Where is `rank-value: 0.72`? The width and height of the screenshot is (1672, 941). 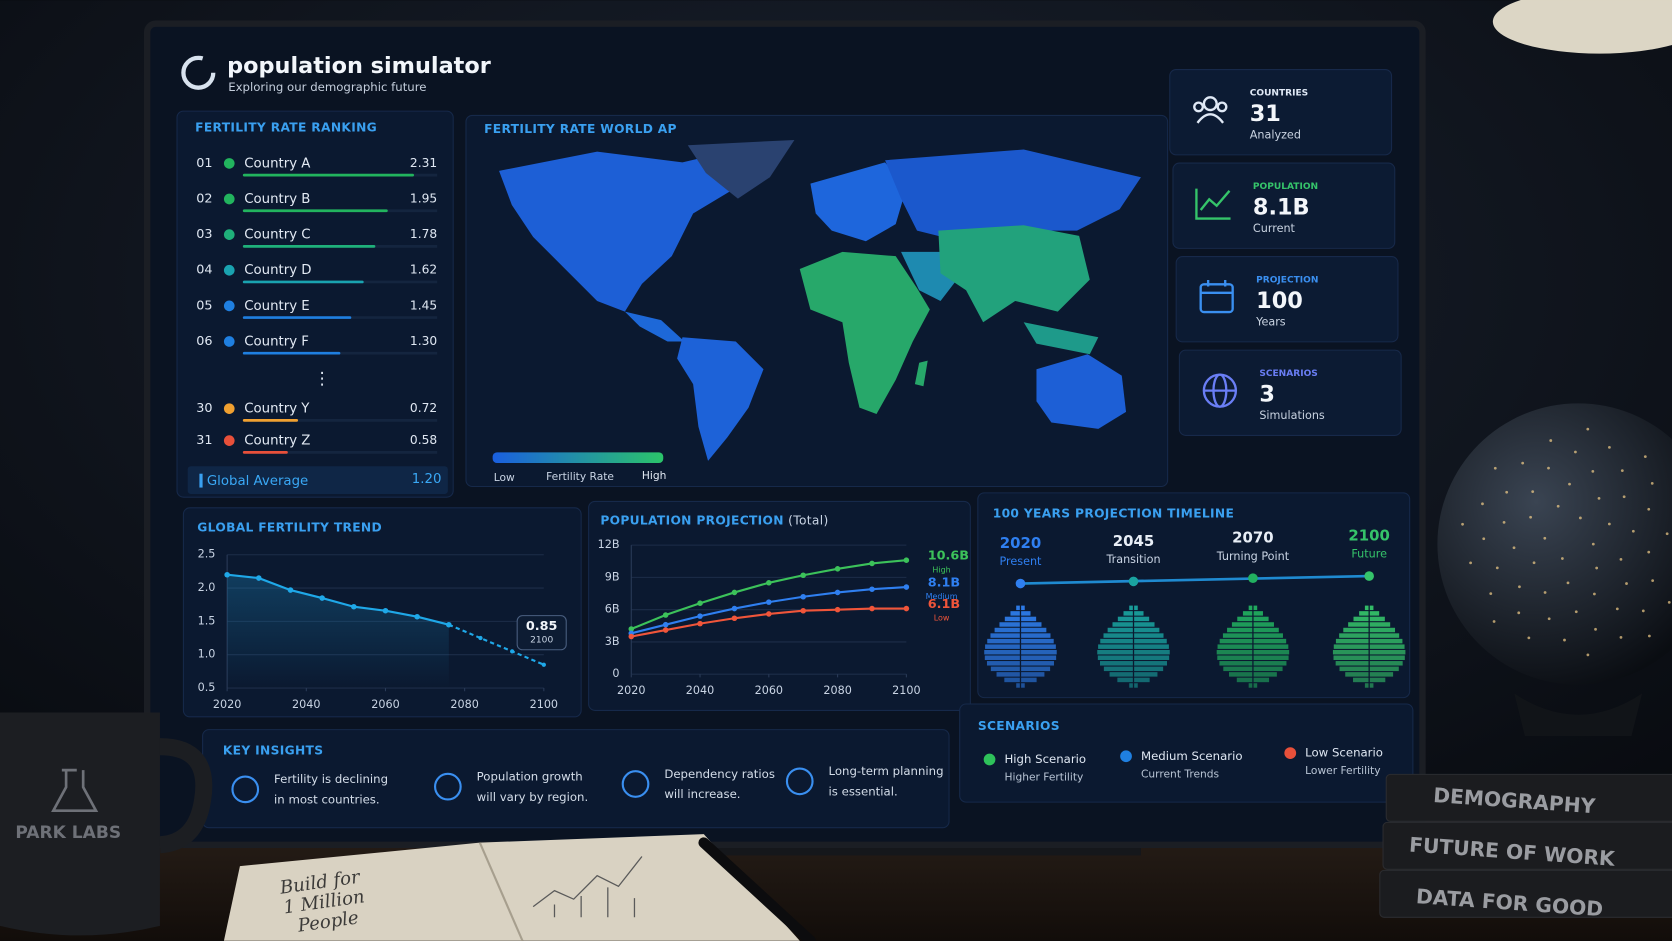 rank-value: 0.72 is located at coordinates (423, 408).